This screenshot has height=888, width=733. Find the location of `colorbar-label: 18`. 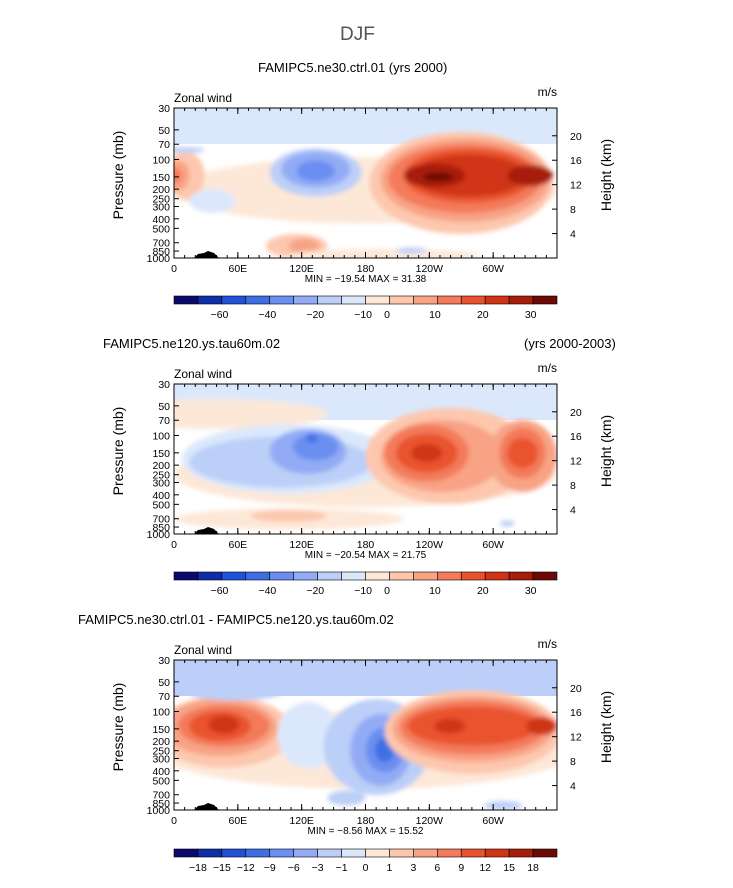

colorbar-label: 18 is located at coordinates (533, 868).